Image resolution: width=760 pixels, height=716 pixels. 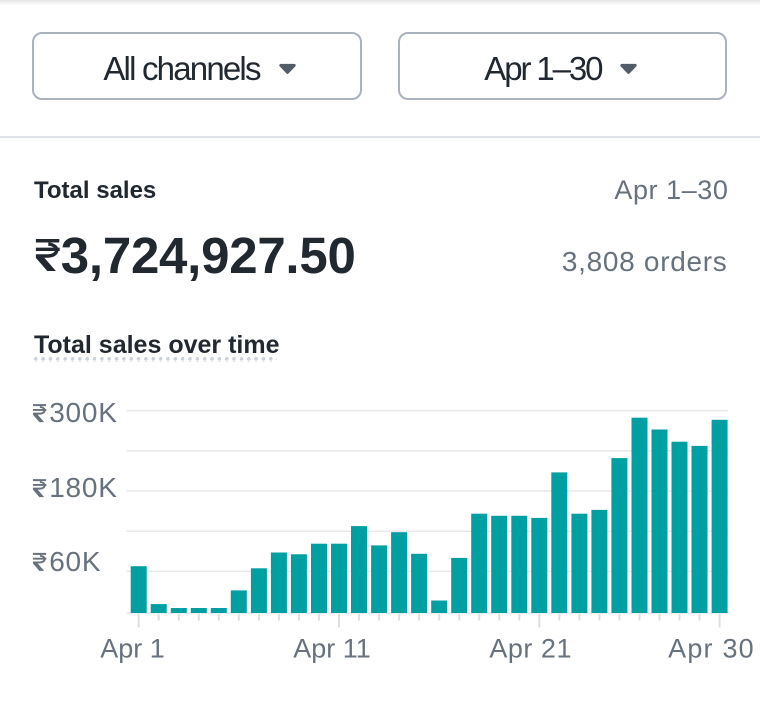 What do you see at coordinates (530, 648) in the screenshot?
I see `svg-text: Apr 21` at bounding box center [530, 648].